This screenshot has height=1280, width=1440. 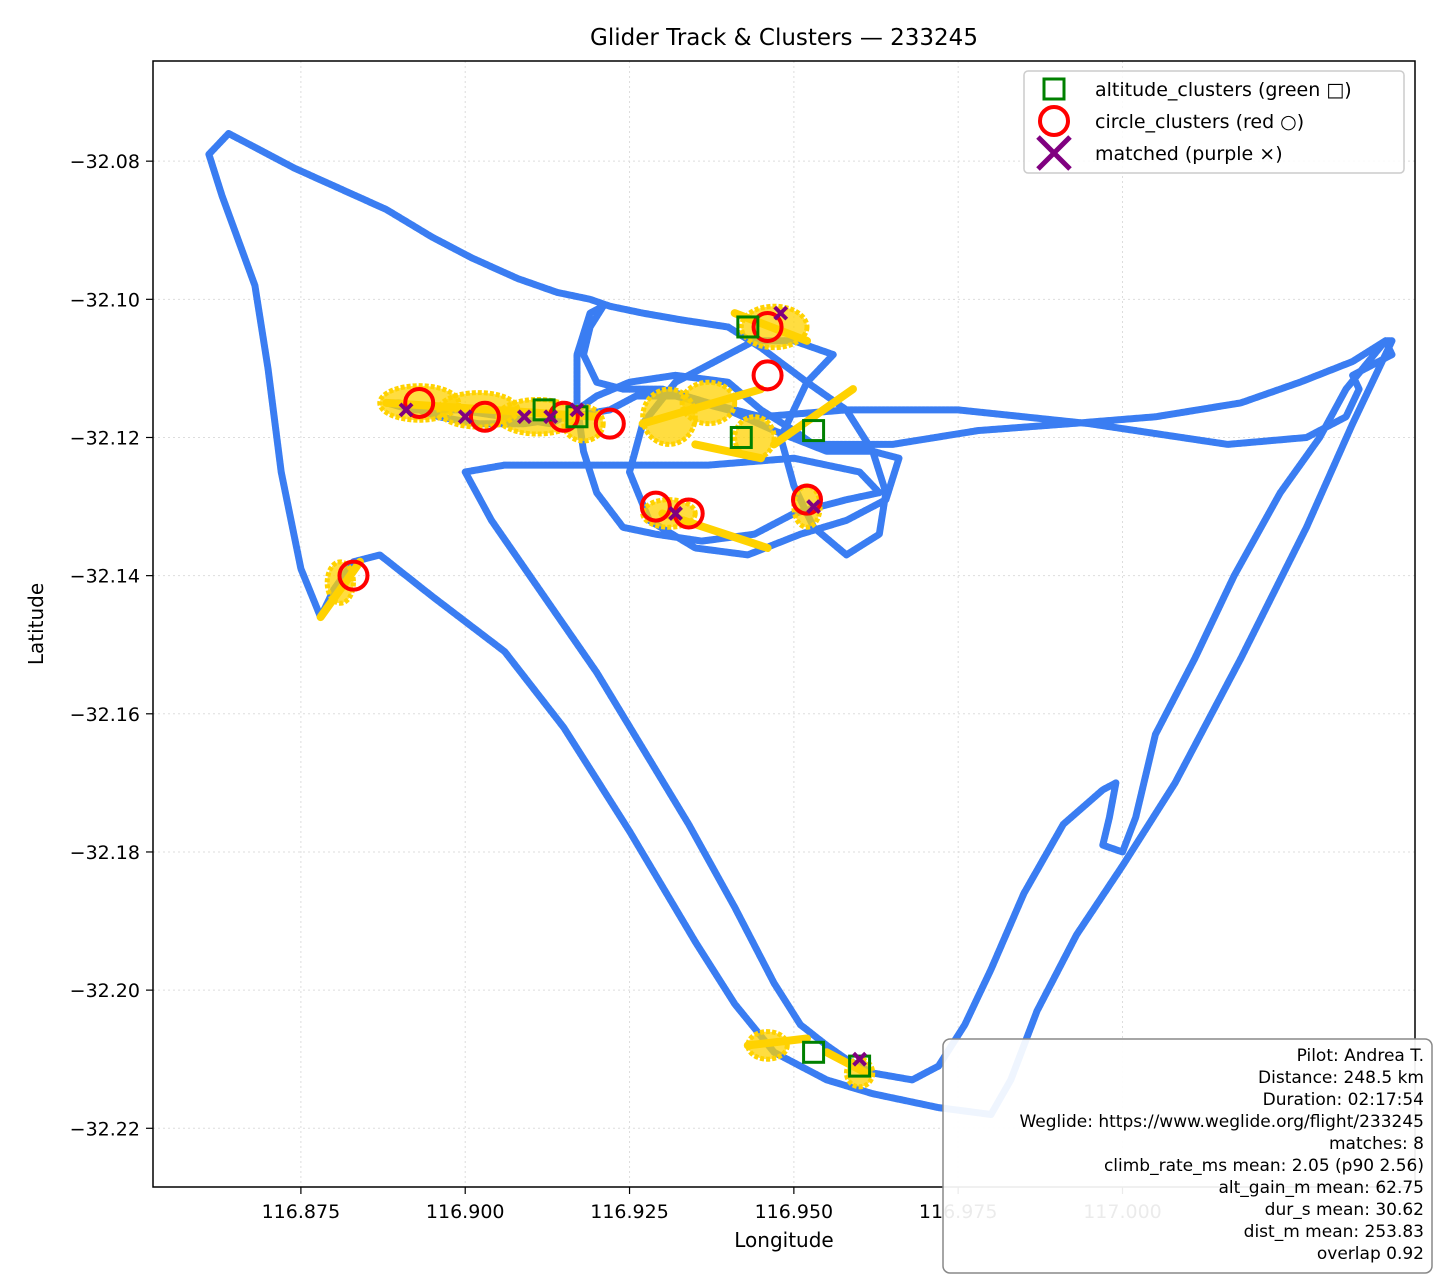 What do you see at coordinates (1322, 1188) in the screenshot?
I see `info-alt-gain: alt_gain_m mean: 62.75` at bounding box center [1322, 1188].